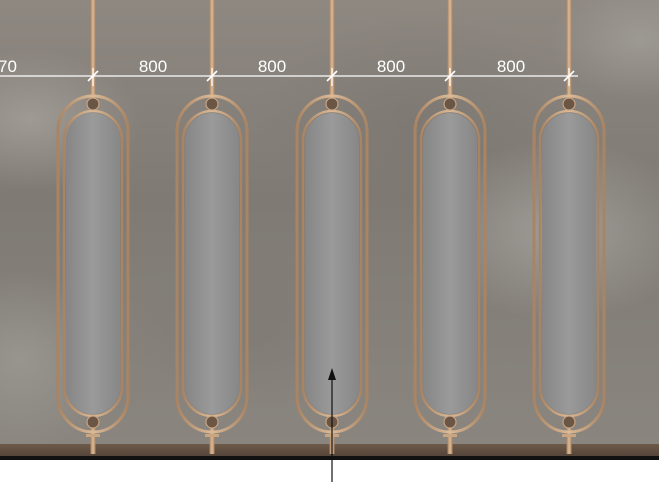 The width and height of the screenshot is (659, 485). What do you see at coordinates (8, 66) in the screenshot?
I see `dimension-label-edge: 70` at bounding box center [8, 66].